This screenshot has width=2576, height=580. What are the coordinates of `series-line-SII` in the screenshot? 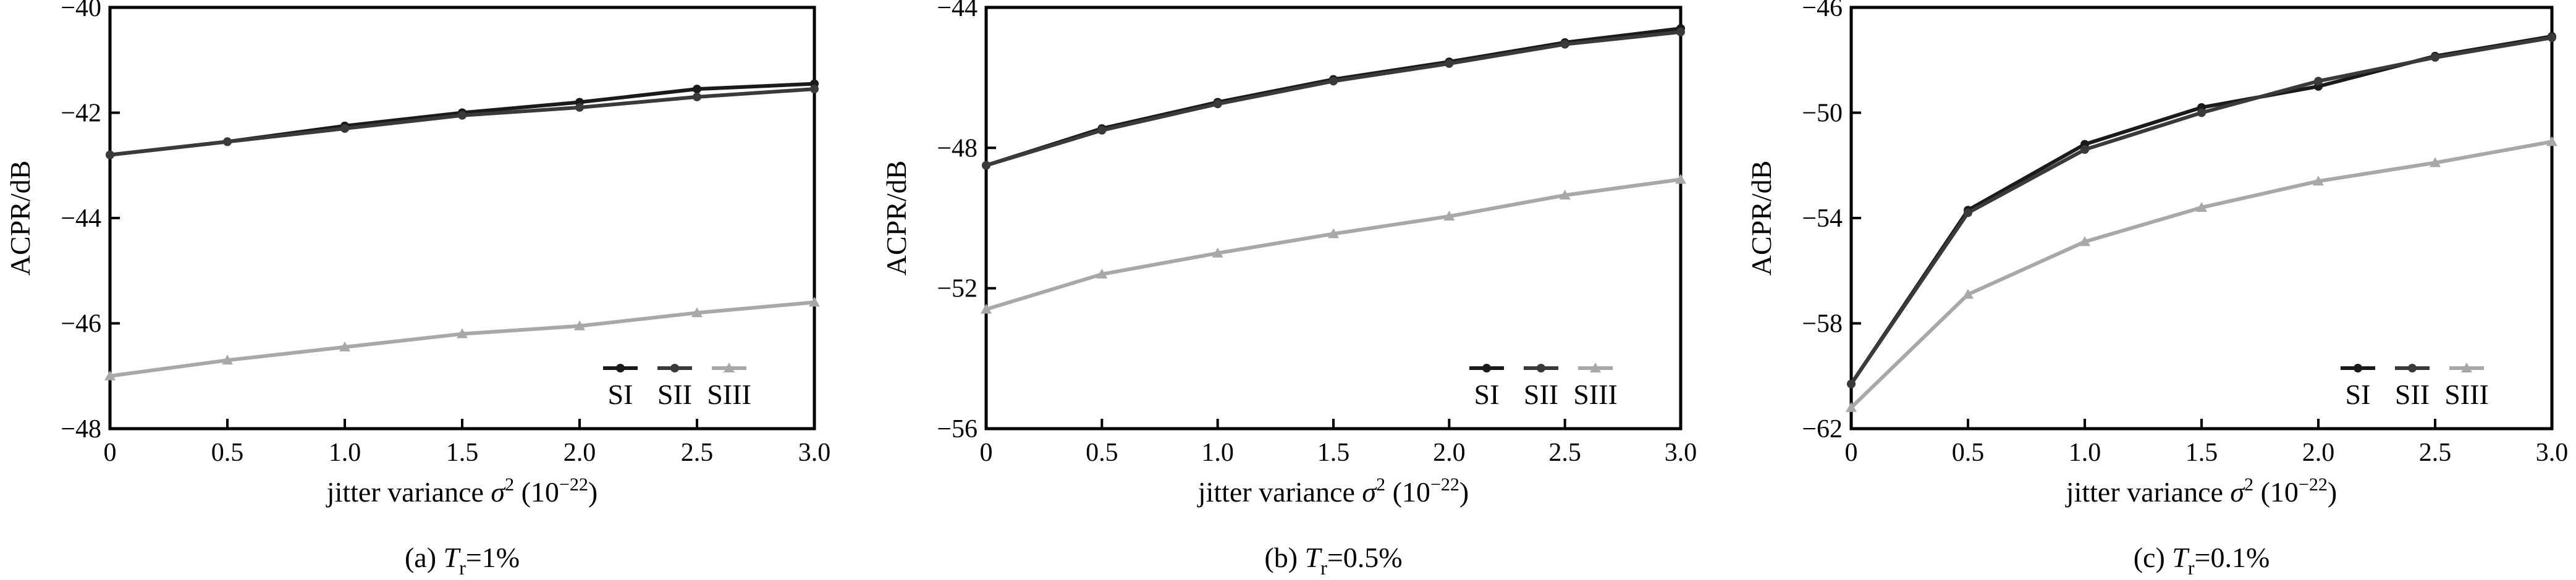 It's located at (1333, 98).